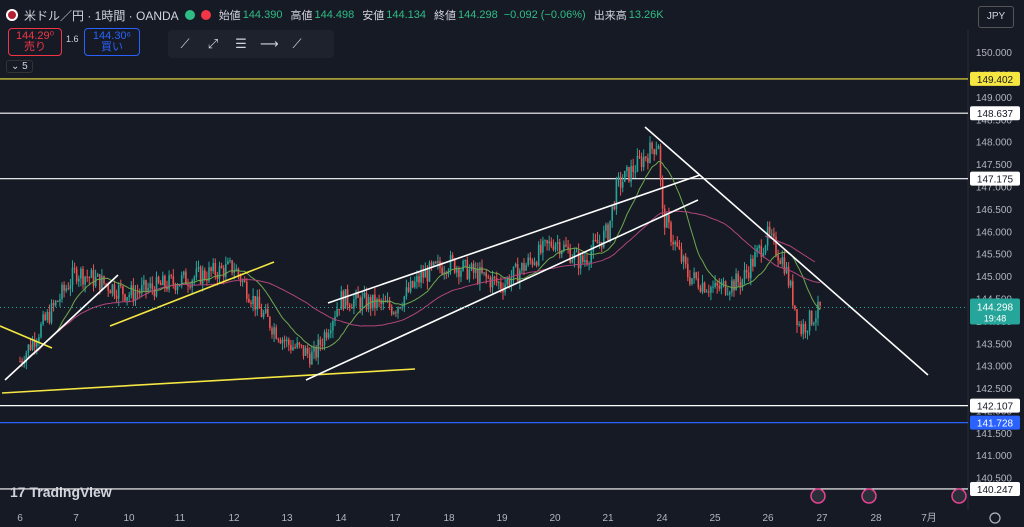  What do you see at coordinates (818, 496) in the screenshot?
I see `event-icon-flash` at bounding box center [818, 496].